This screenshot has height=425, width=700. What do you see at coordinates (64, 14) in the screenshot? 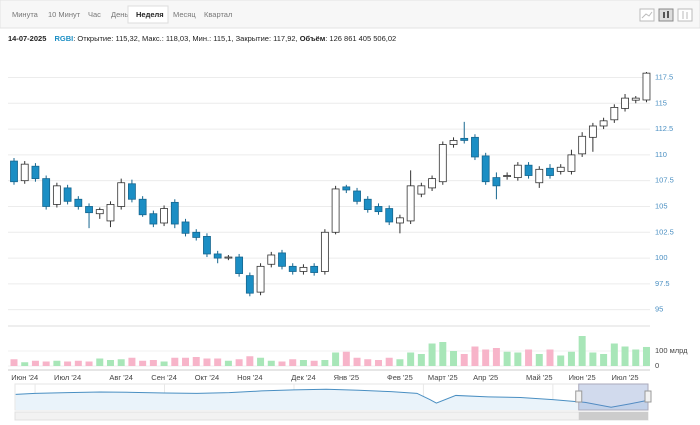
I see `tab: 10 Минут` at bounding box center [64, 14].